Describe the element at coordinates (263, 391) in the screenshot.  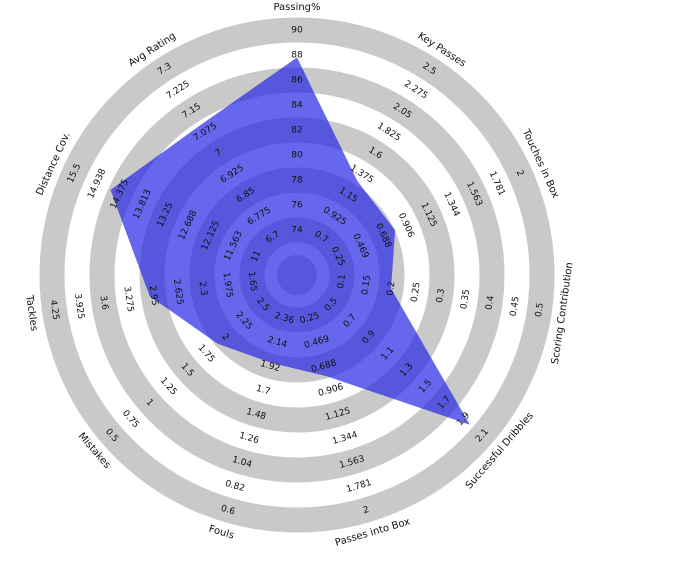
I see `tick-label: 1.7` at that location.